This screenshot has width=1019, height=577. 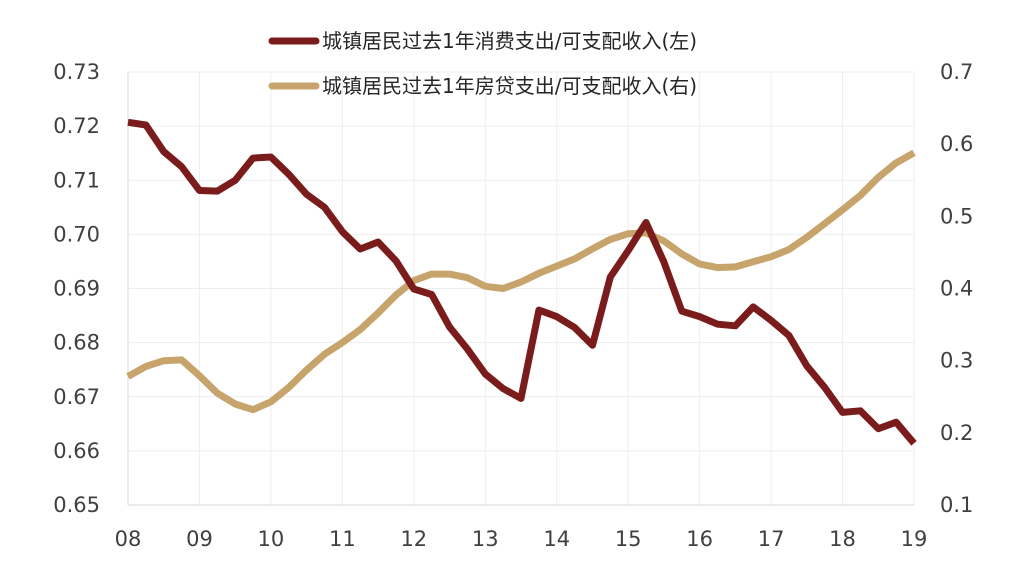 I want to click on legend-label-mortgage: 城镇居民过去1年房贷支出/可支配收入(右), so click(x=509, y=86).